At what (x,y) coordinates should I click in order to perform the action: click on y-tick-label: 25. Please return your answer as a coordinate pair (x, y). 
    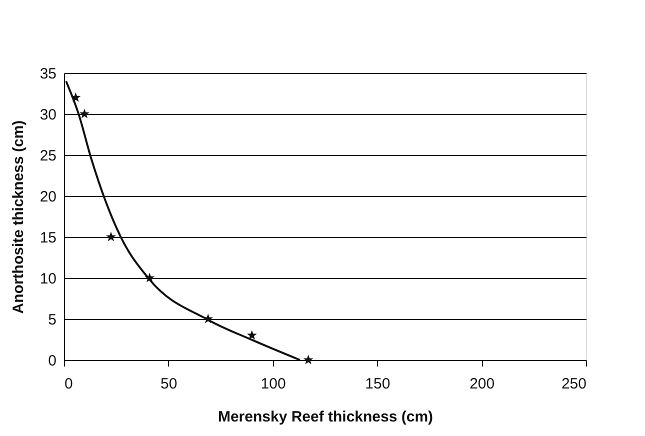
    Looking at the image, I should click on (48, 156).